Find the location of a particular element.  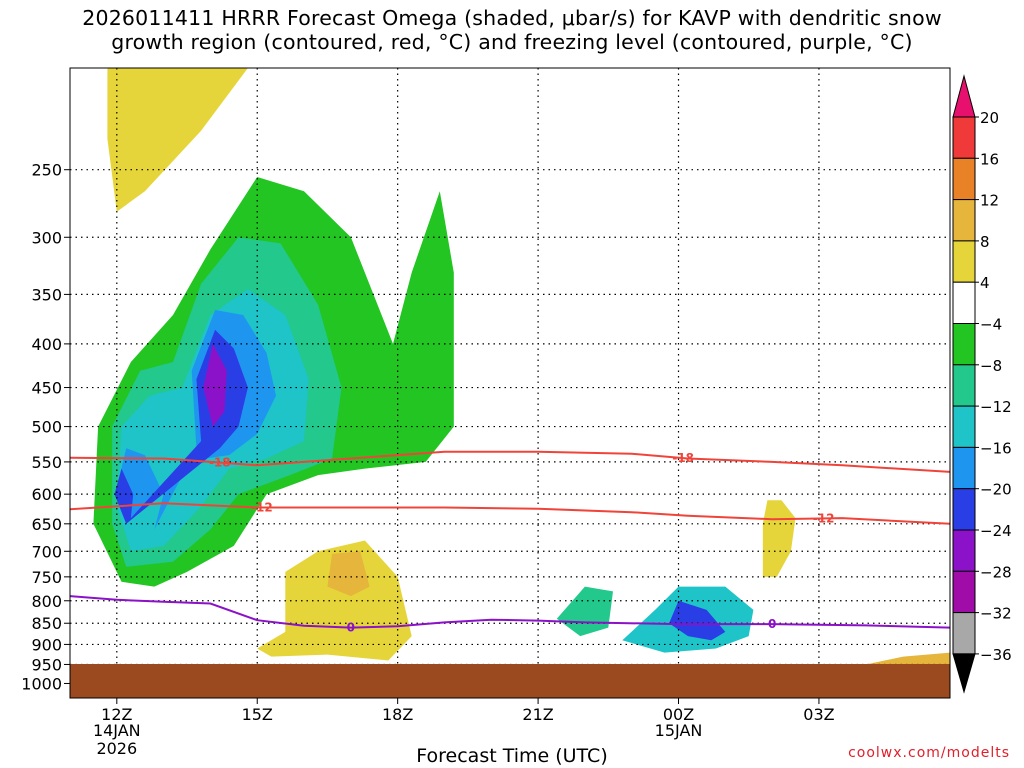

y-tick-label: 300 is located at coordinates (46, 237).